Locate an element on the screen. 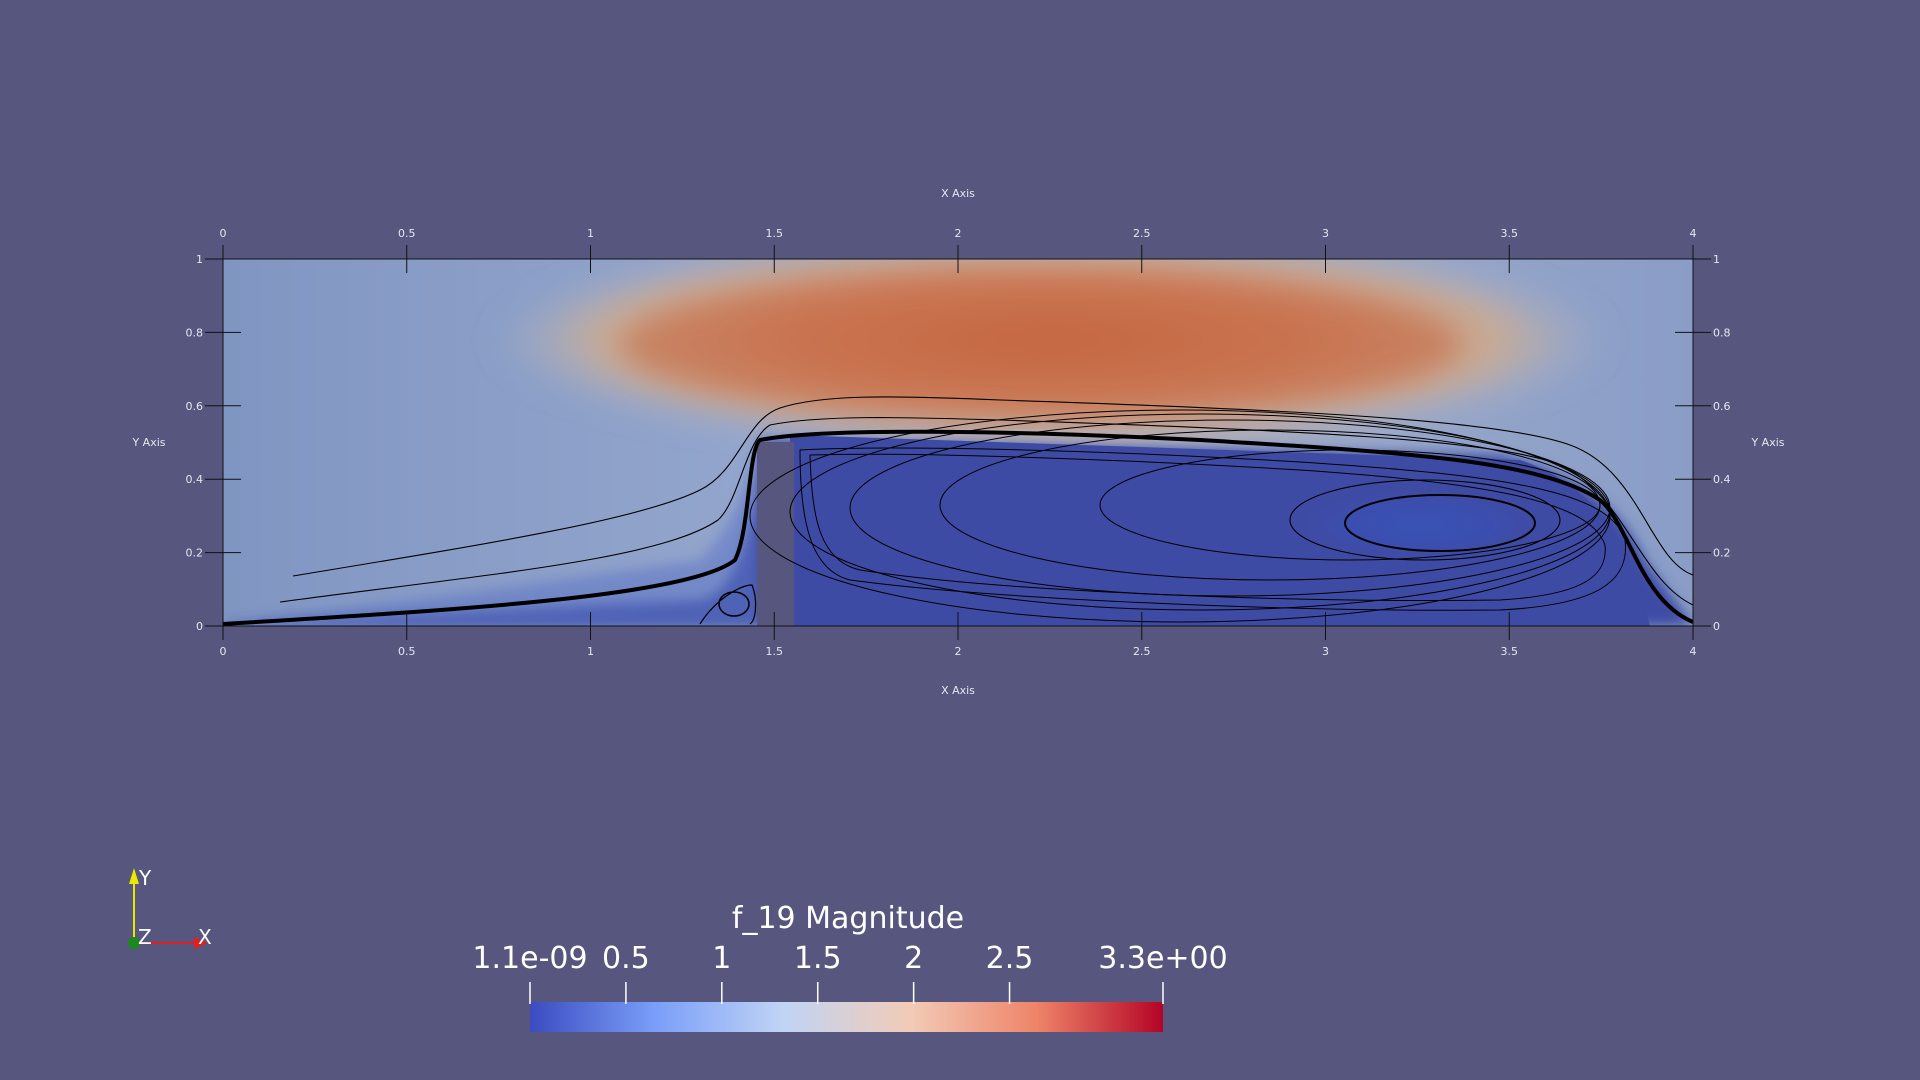 The width and height of the screenshot is (1920, 1080). color-bar-gradient is located at coordinates (846, 1017).